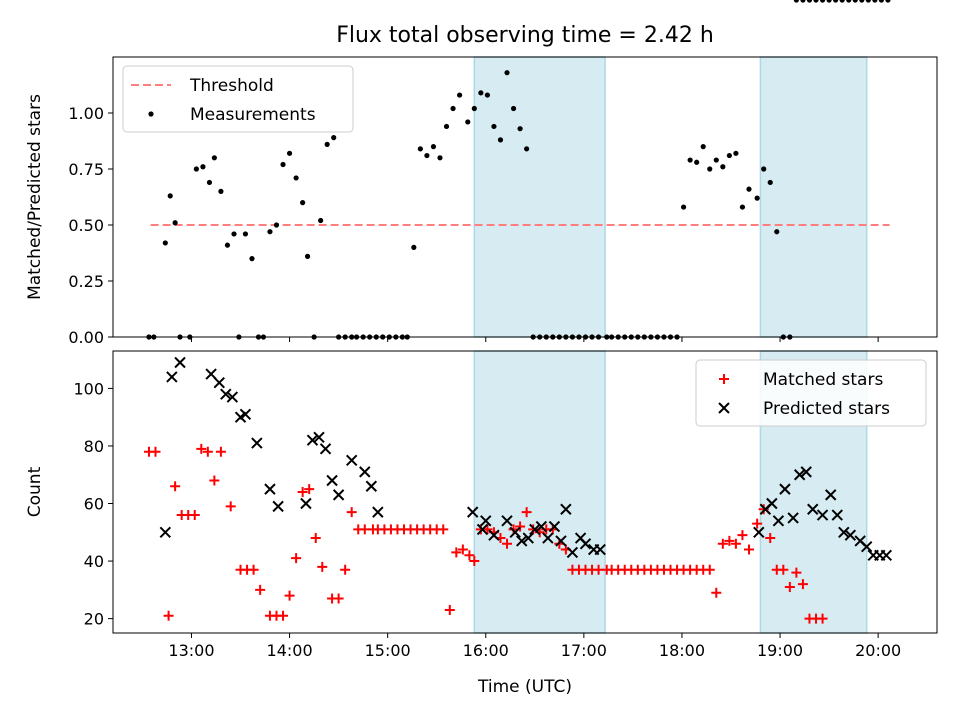 The height and width of the screenshot is (720, 960). I want to click on y-tick-label: 20, so click(94, 619).